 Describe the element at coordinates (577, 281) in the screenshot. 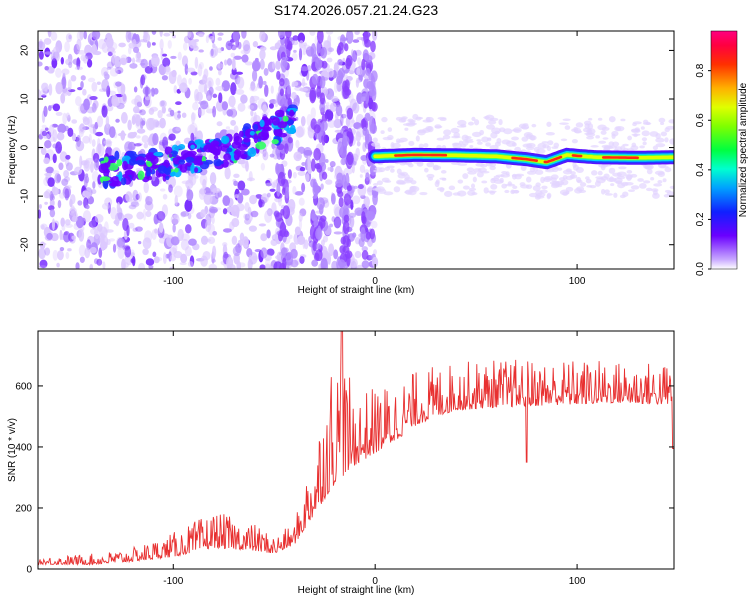

I see `spectrogram-x-tick-label: 100` at that location.